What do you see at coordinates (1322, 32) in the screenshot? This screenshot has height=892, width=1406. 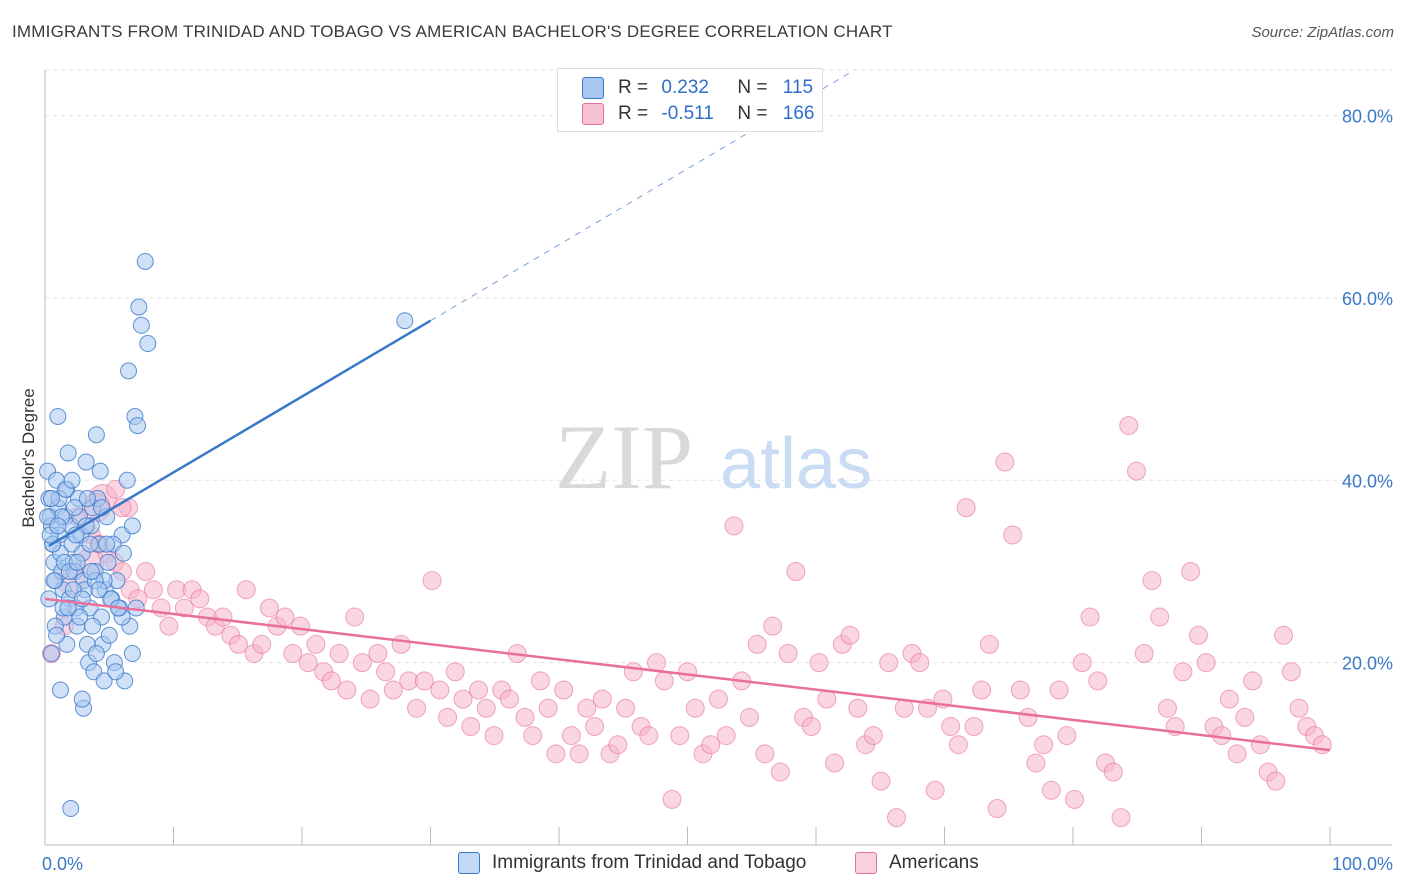 I see `source-credit: Source: ZipAtlas.com` at bounding box center [1322, 32].